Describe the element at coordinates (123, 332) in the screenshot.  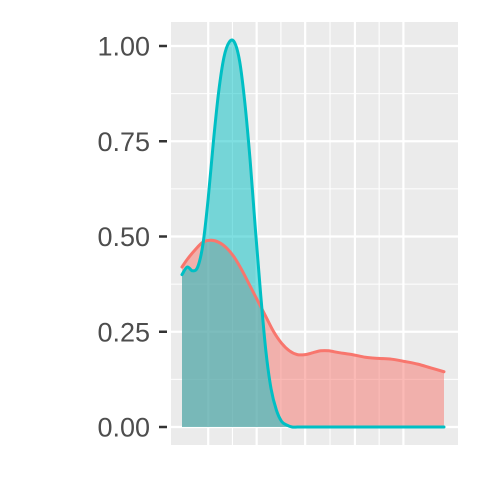
I see `y-axis-tick-label: 0.25` at that location.